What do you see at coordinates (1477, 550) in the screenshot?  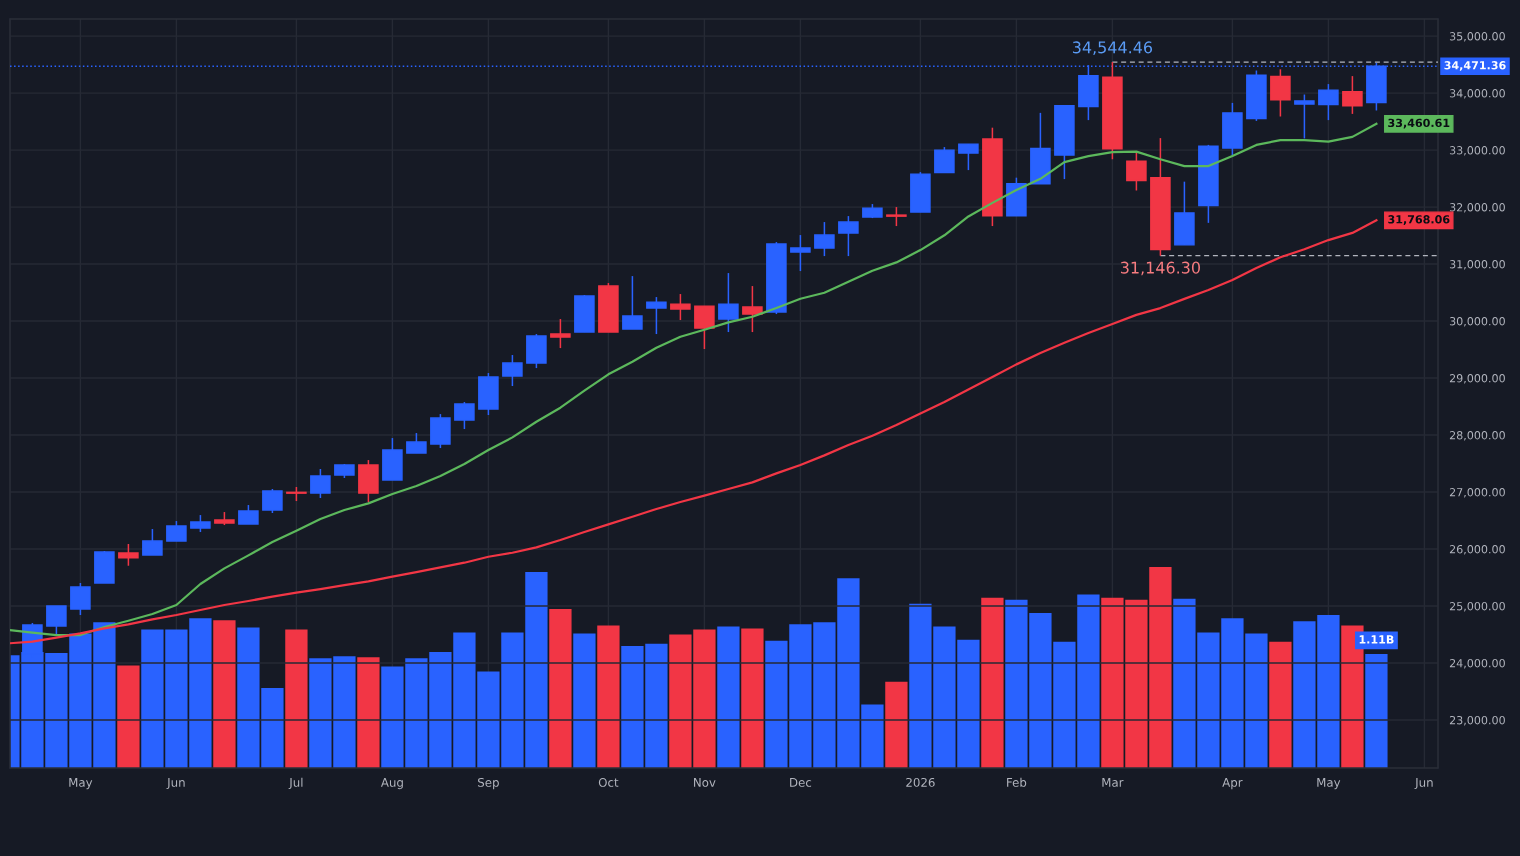 I see `y-tick-label: 26,000.00` at bounding box center [1477, 550].